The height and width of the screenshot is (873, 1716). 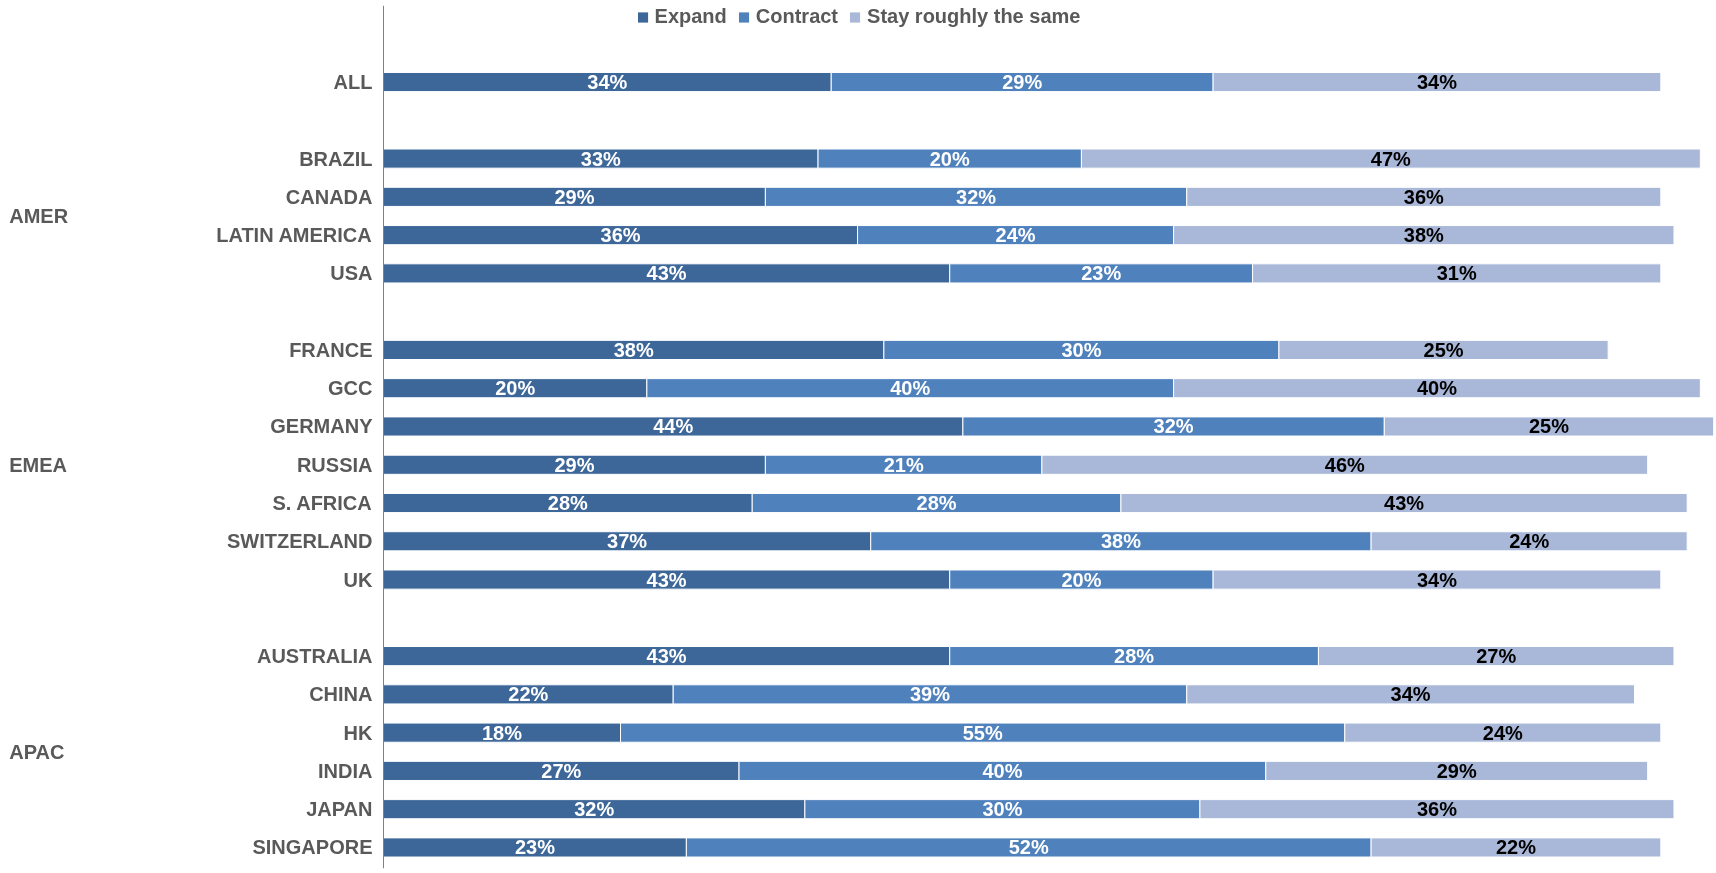 I want to click on y-tick-label: USA, so click(x=351, y=273).